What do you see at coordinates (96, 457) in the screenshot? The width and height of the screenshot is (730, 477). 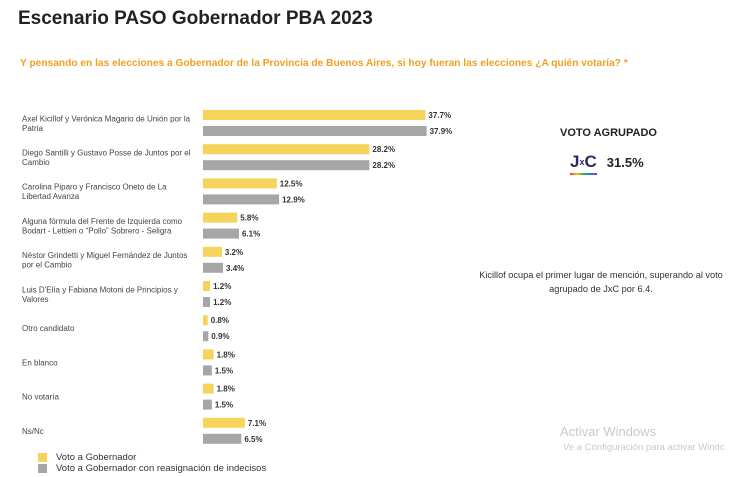 I see `legend-label: Voto a Gobernador` at bounding box center [96, 457].